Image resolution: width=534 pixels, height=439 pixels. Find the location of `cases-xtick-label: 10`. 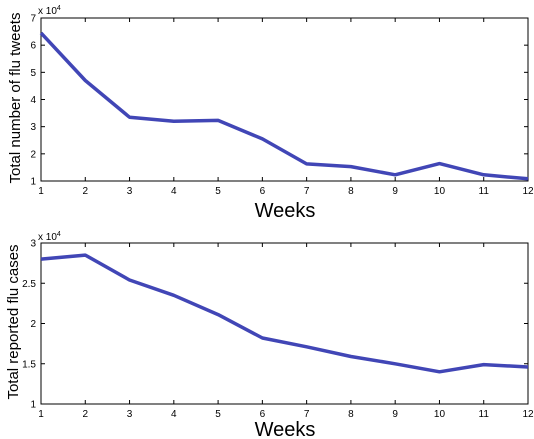

cases-xtick-label: 10 is located at coordinates (440, 414).